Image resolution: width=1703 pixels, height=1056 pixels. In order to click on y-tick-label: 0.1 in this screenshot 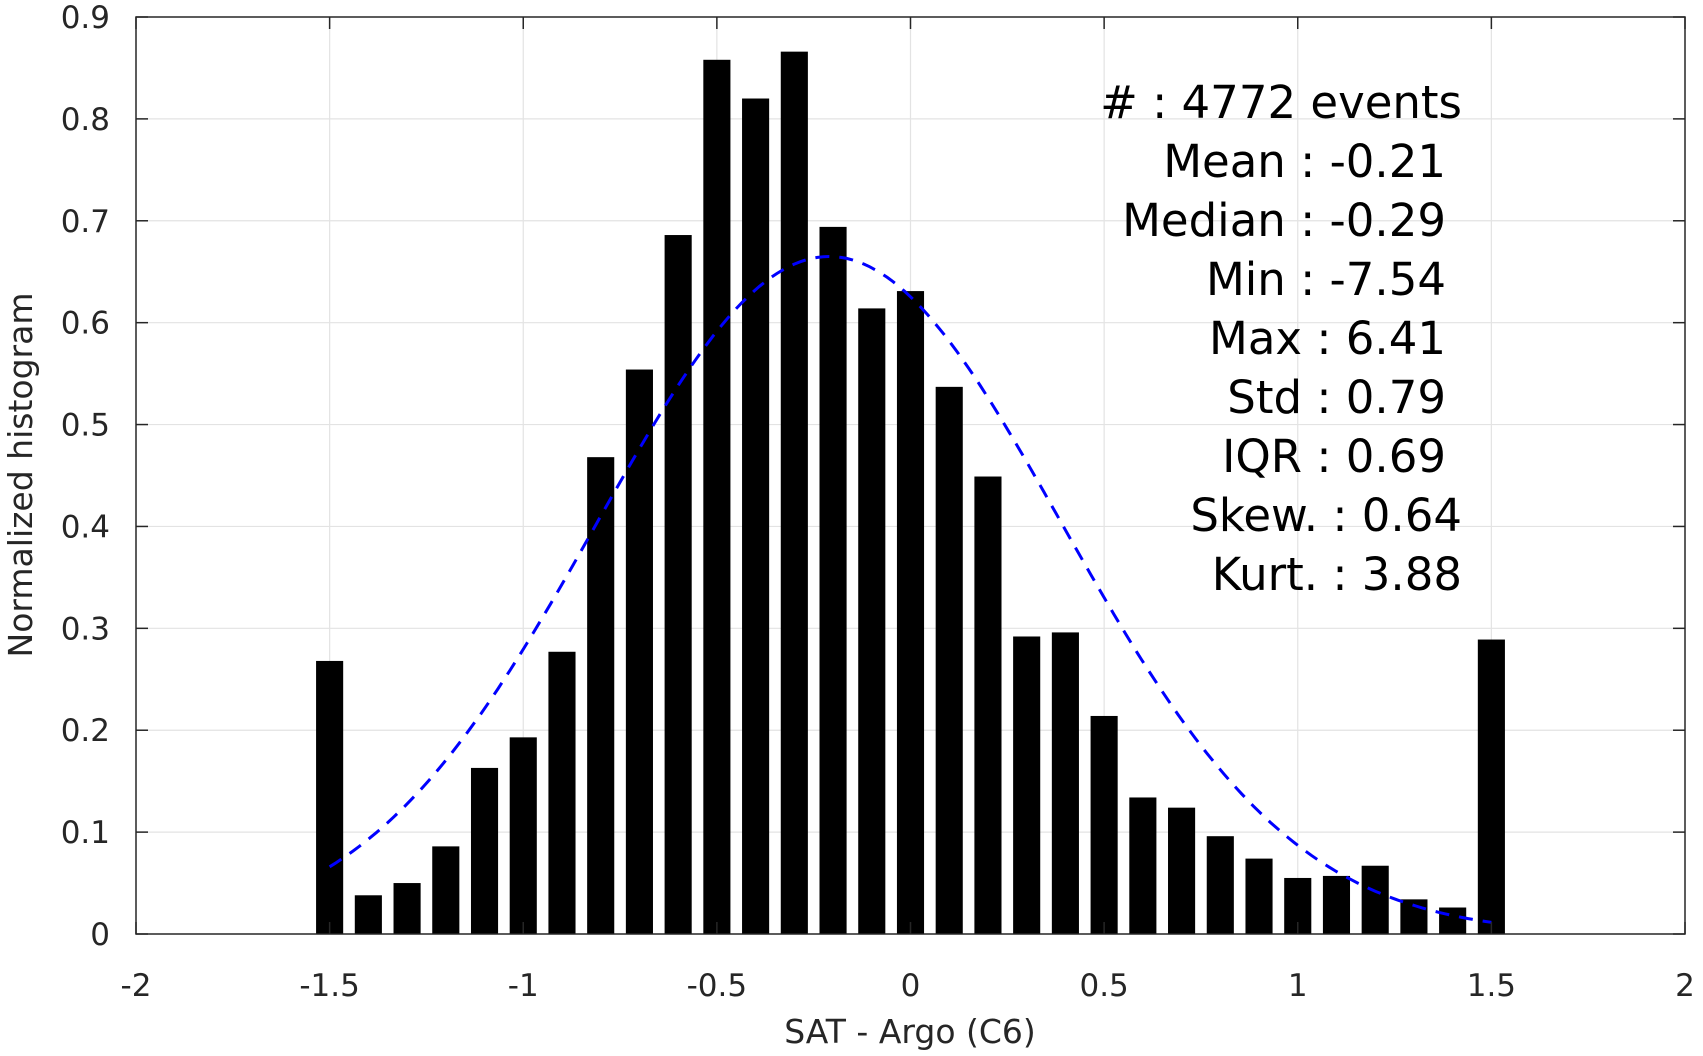, I will do `click(85, 833)`.